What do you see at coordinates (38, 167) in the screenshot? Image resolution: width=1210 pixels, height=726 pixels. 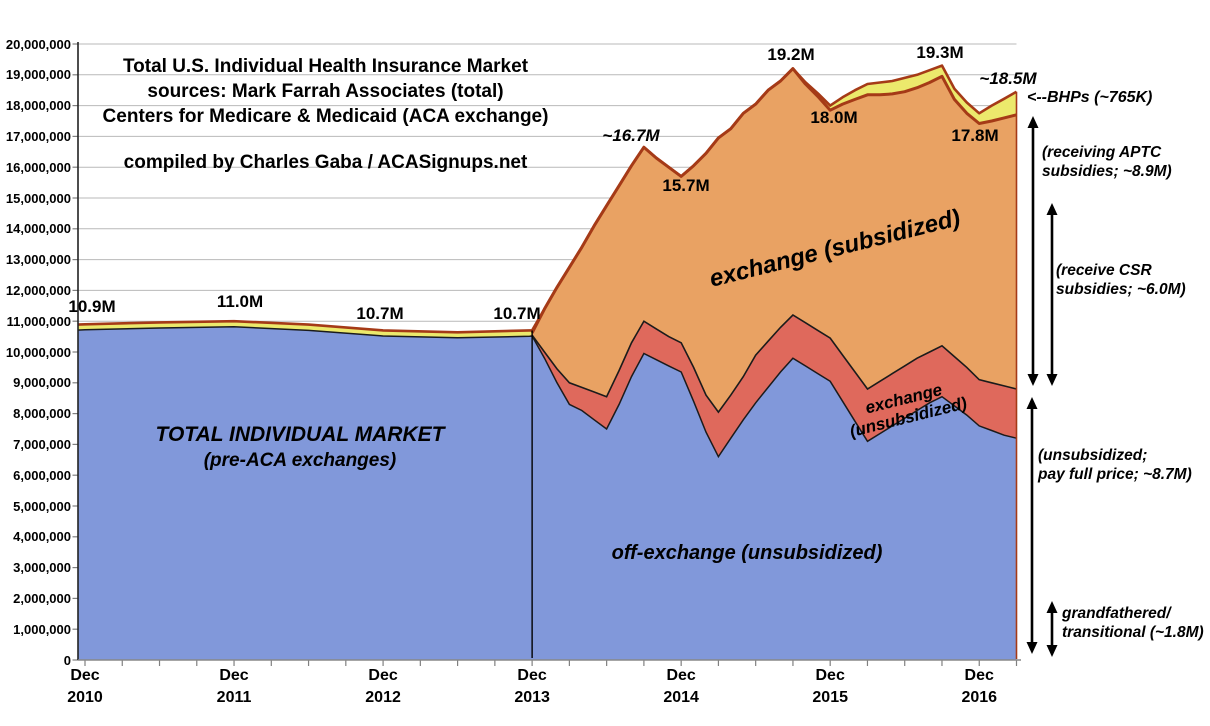 I see `y-axis-label: 16,000,000` at bounding box center [38, 167].